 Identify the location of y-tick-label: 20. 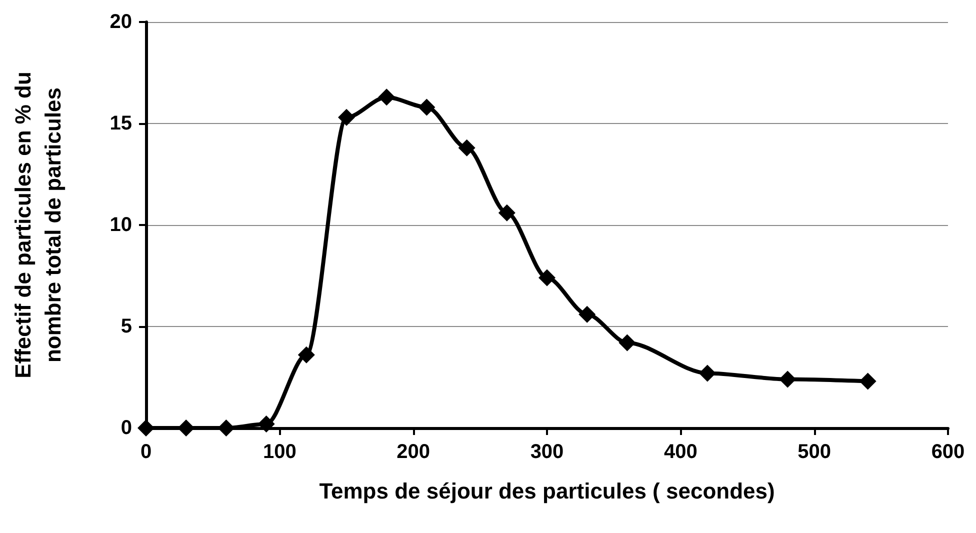
(121, 22).